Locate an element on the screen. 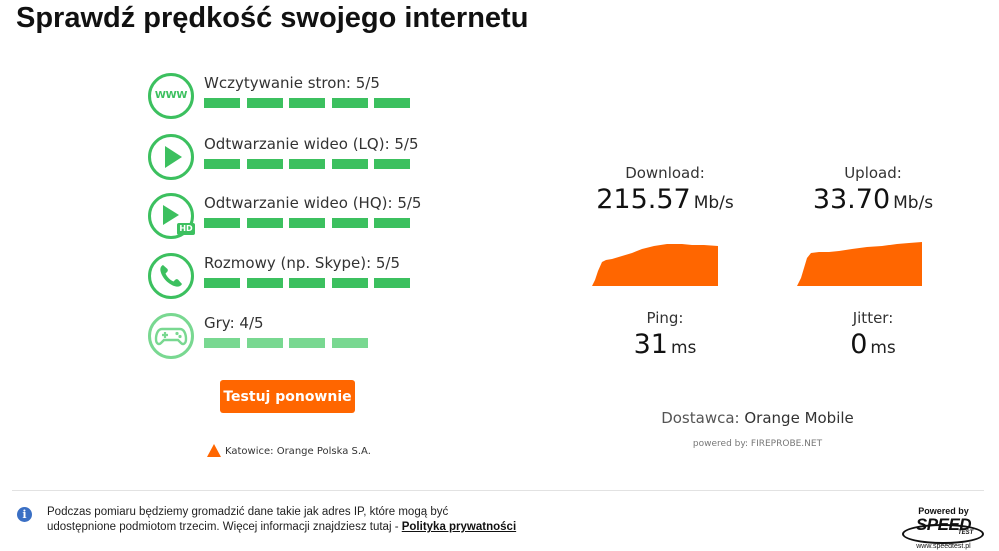 The width and height of the screenshot is (999, 551). upload-result: Upload: 33.70 Mb/s is located at coordinates (873, 189).